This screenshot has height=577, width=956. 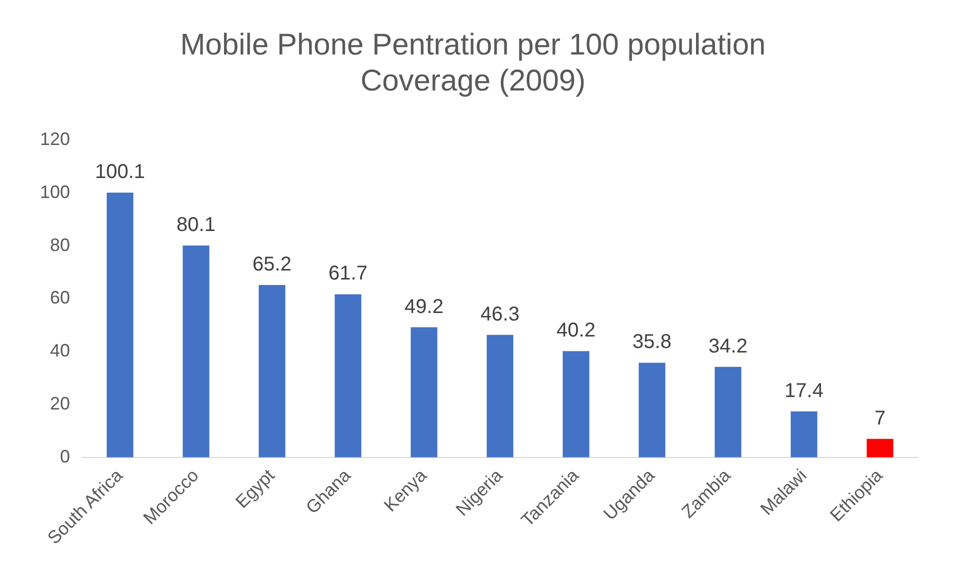 I want to click on data-label: 17.4, so click(x=804, y=391).